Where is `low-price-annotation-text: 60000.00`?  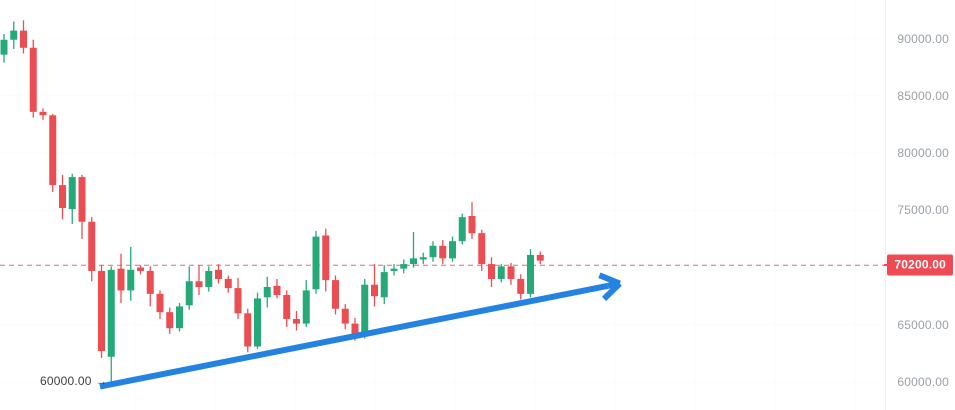 low-price-annotation-text: 60000.00 is located at coordinates (66, 380).